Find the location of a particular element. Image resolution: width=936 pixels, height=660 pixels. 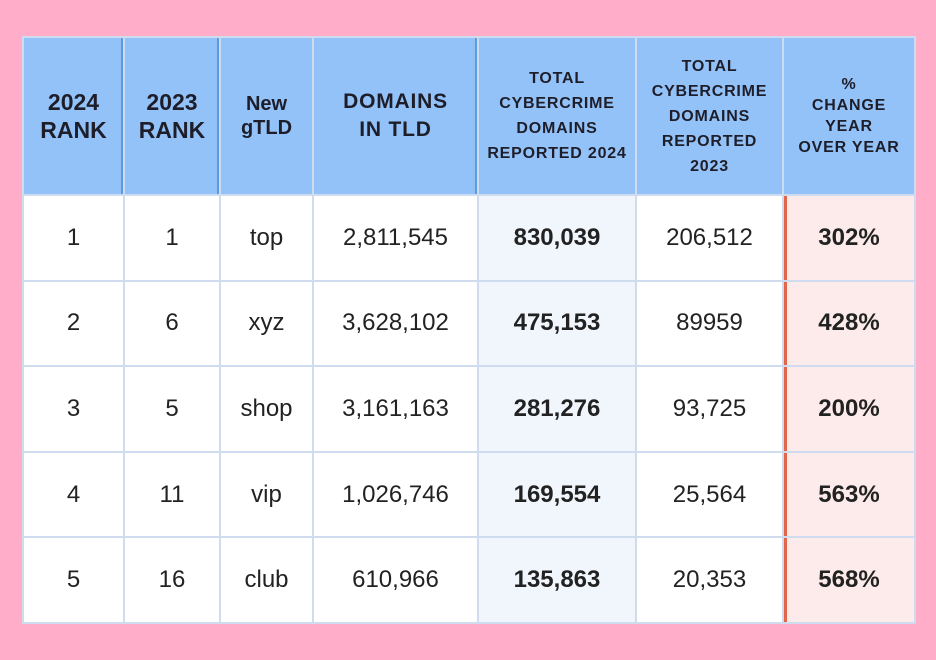

cell-rank-2023: 1 is located at coordinates (172, 238).